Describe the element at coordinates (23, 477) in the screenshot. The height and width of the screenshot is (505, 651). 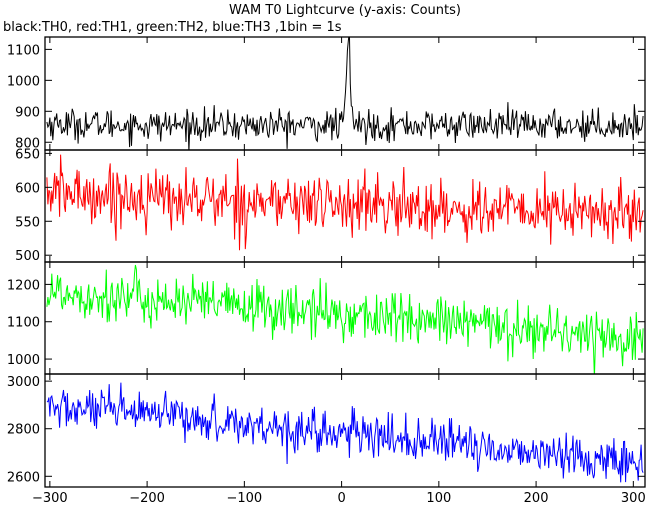
I see `y-tick-label: 2600` at that location.